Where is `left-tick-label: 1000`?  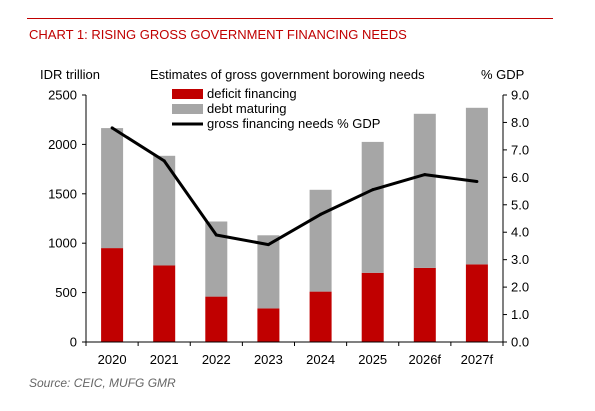
left-tick-label: 1000 is located at coordinates (62, 243).